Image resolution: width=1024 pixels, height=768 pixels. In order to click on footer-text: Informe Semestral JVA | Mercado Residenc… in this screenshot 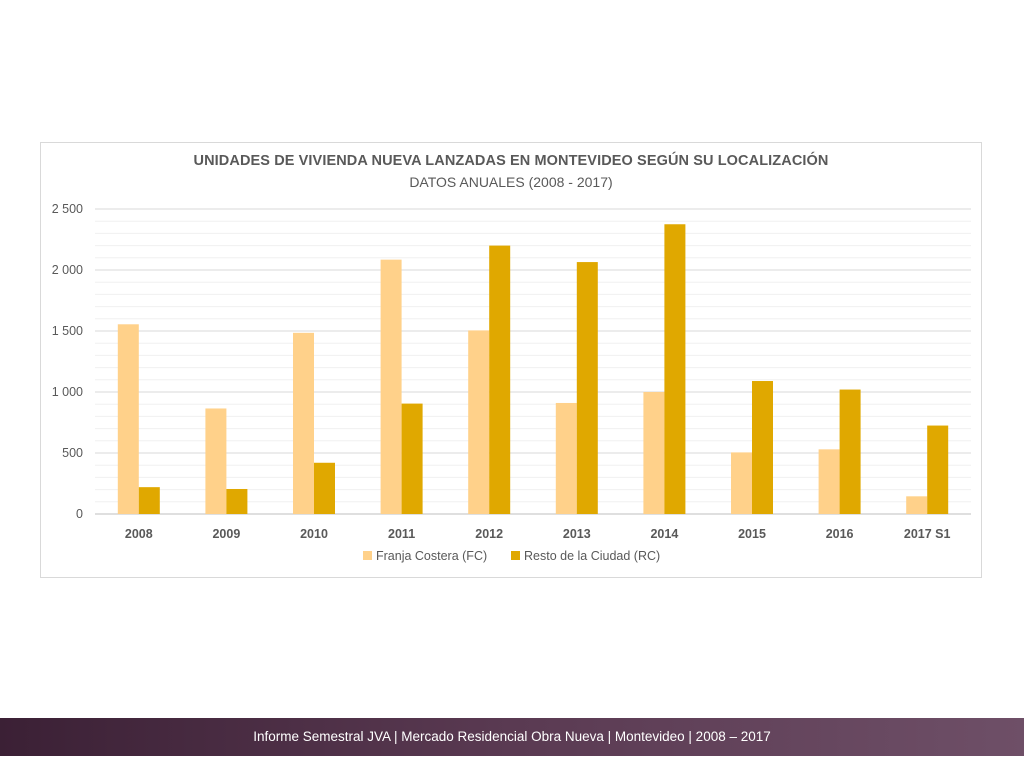, I will do `click(512, 736)`.